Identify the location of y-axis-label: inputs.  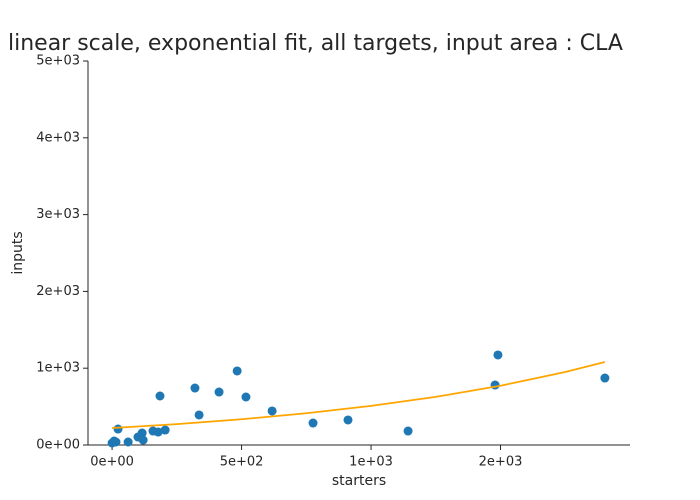
(18, 252).